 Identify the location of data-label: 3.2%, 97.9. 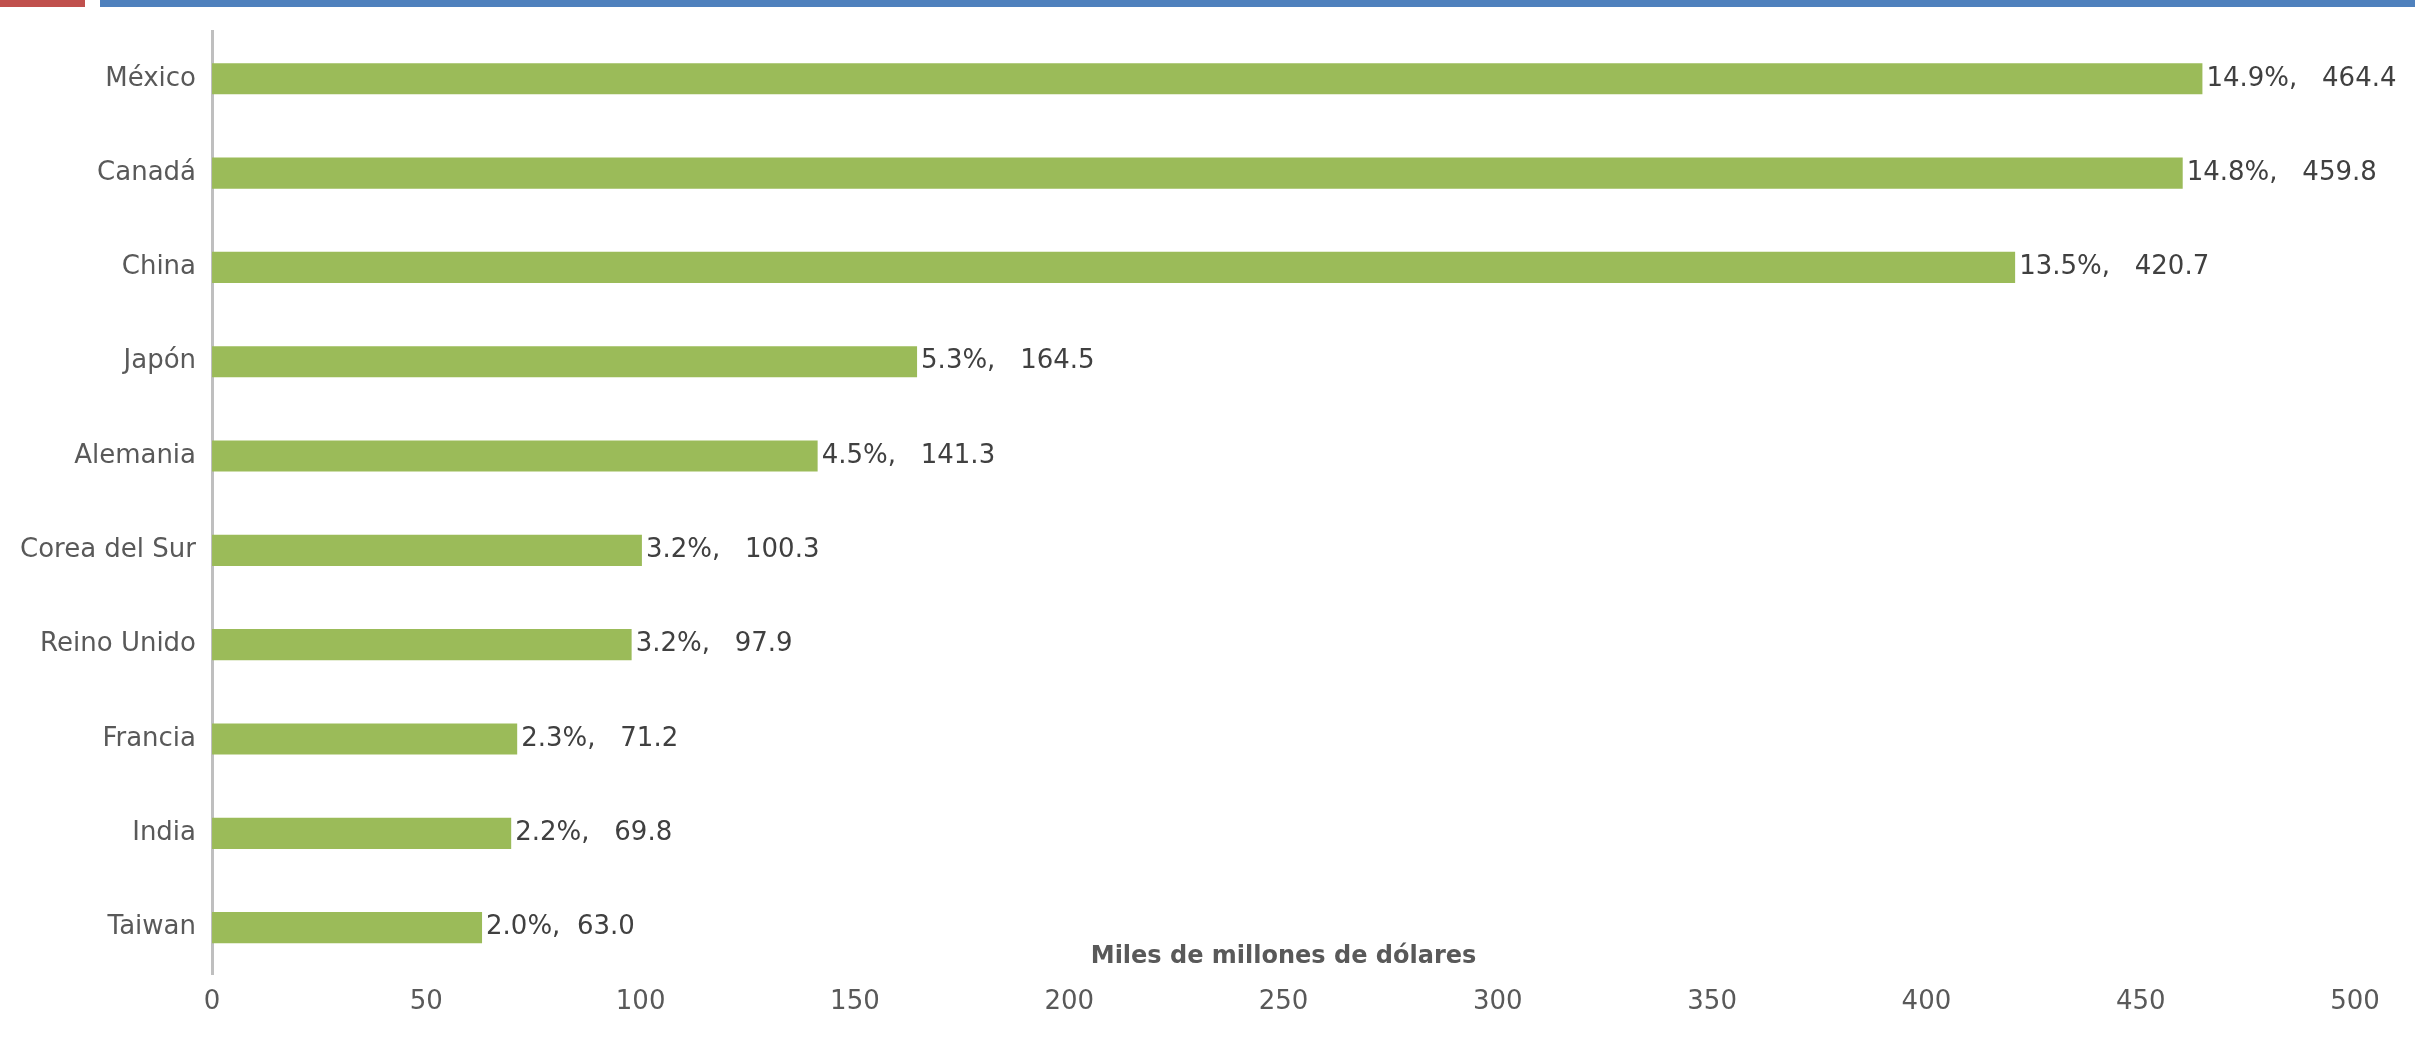
(714, 642).